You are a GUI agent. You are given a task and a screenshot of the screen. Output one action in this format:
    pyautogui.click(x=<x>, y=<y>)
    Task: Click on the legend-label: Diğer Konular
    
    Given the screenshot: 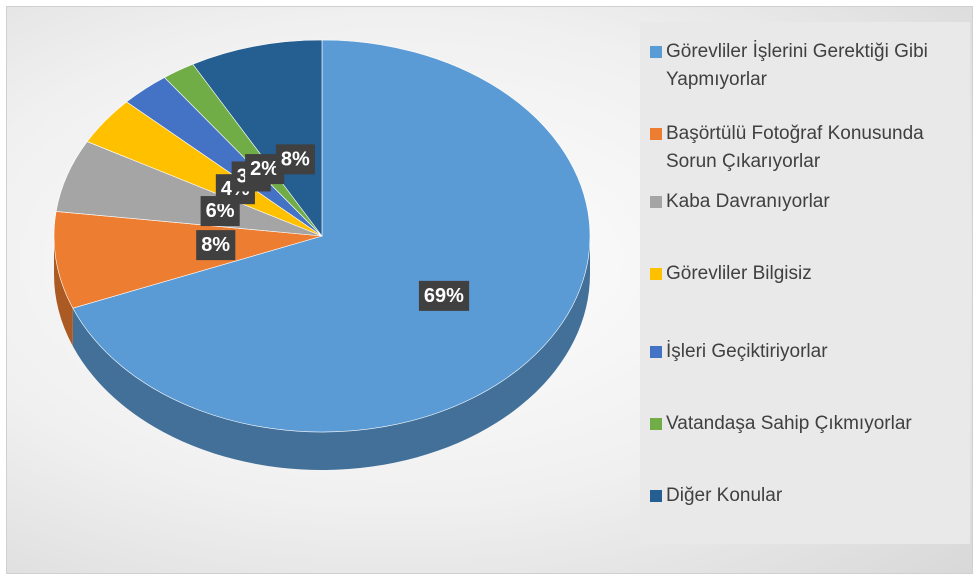 What is the action you would take?
    pyautogui.click(x=724, y=495)
    